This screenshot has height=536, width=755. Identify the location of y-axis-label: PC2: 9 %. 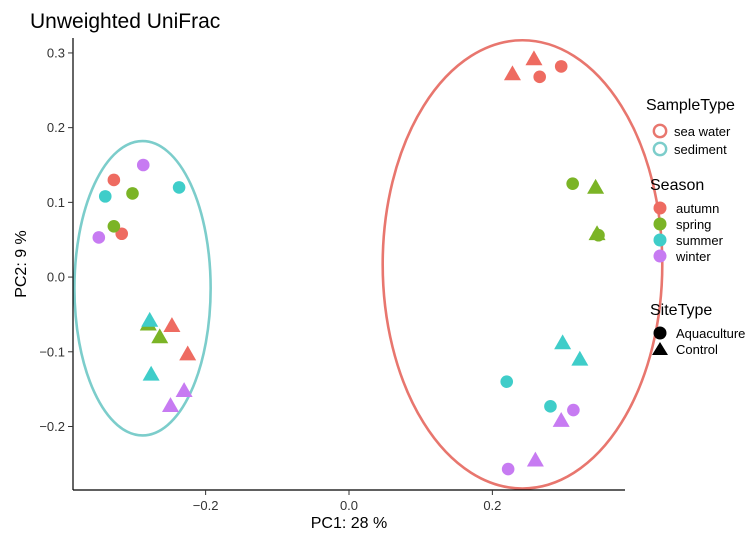
(21, 264).